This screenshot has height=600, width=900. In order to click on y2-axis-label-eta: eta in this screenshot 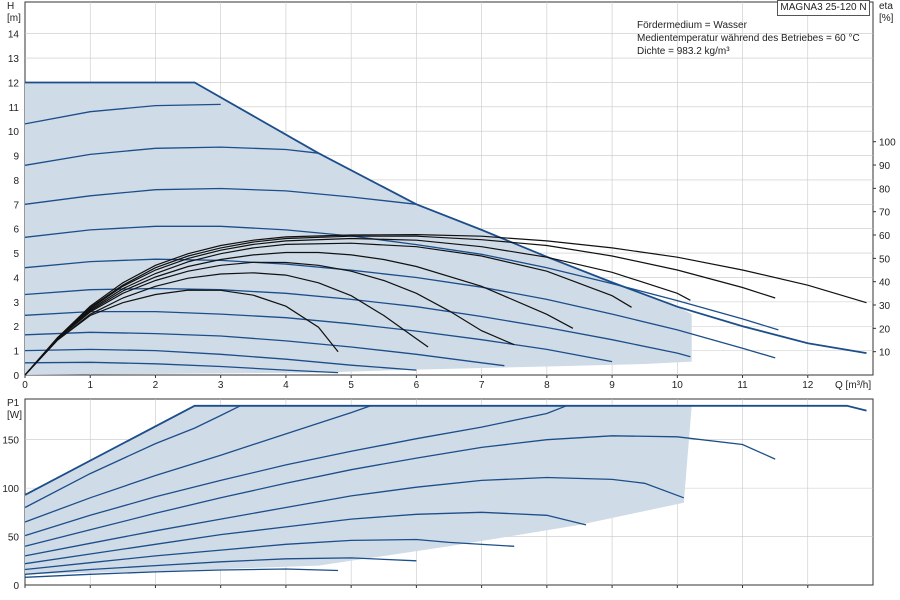, I will do `click(886, 6)`.